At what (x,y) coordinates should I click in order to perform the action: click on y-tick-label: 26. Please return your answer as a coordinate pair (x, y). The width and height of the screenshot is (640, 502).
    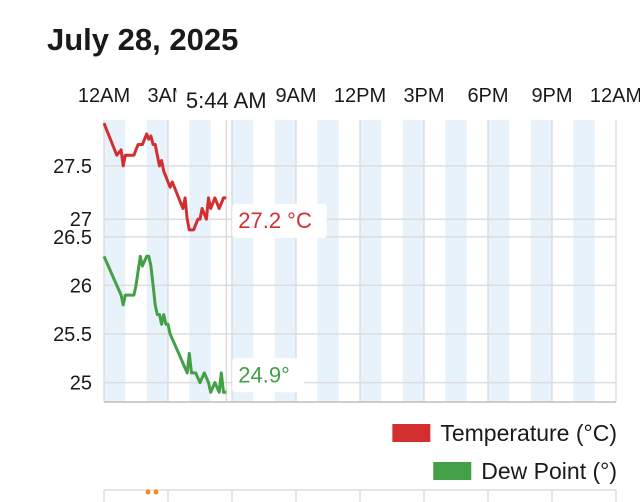
    Looking at the image, I should click on (81, 286).